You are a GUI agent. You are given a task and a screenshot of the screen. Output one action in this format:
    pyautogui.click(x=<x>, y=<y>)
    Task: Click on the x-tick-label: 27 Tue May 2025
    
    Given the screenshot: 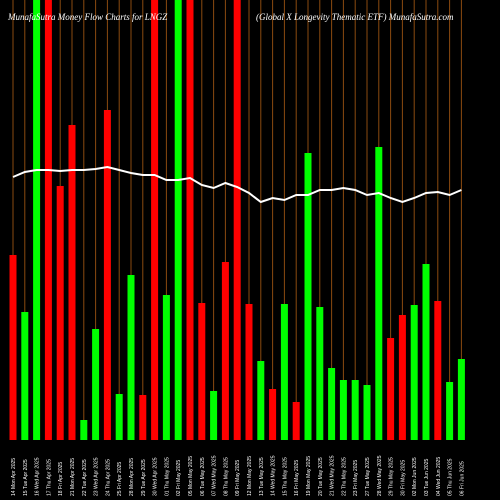 What is the action you would take?
    pyautogui.click(x=368, y=476)
    